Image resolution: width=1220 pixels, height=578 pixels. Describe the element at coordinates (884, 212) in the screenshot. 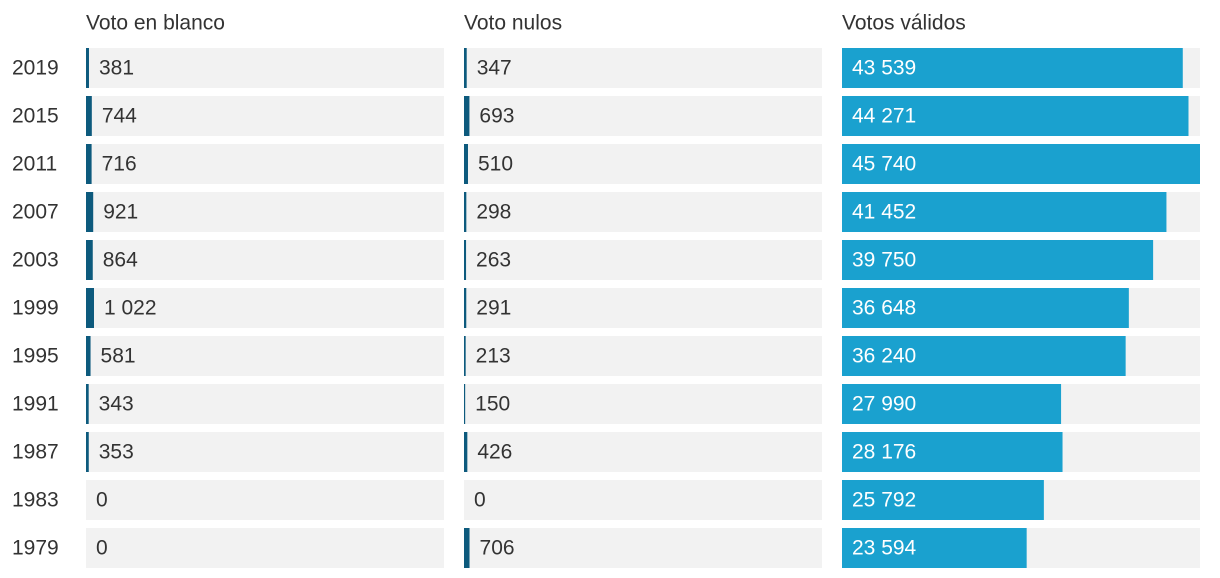

I see `value-label: 41 452` at that location.